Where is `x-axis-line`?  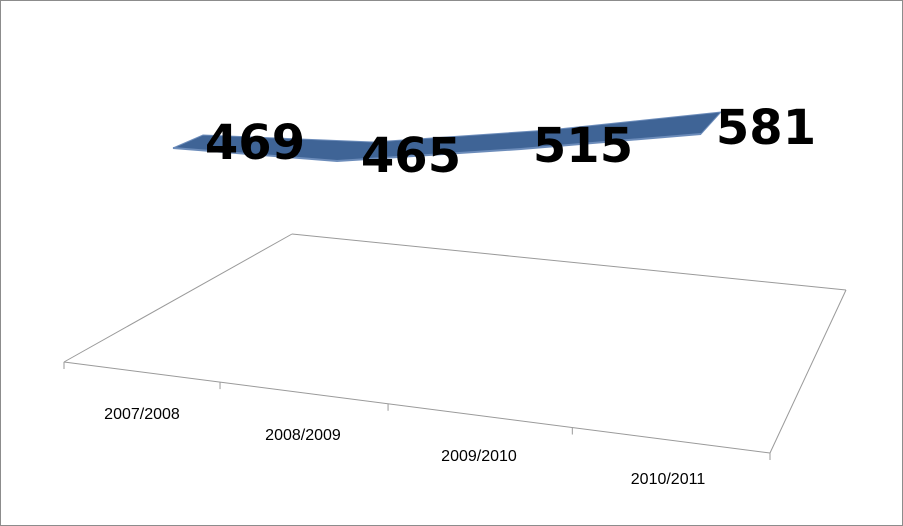
x-axis-line is located at coordinates (417, 407).